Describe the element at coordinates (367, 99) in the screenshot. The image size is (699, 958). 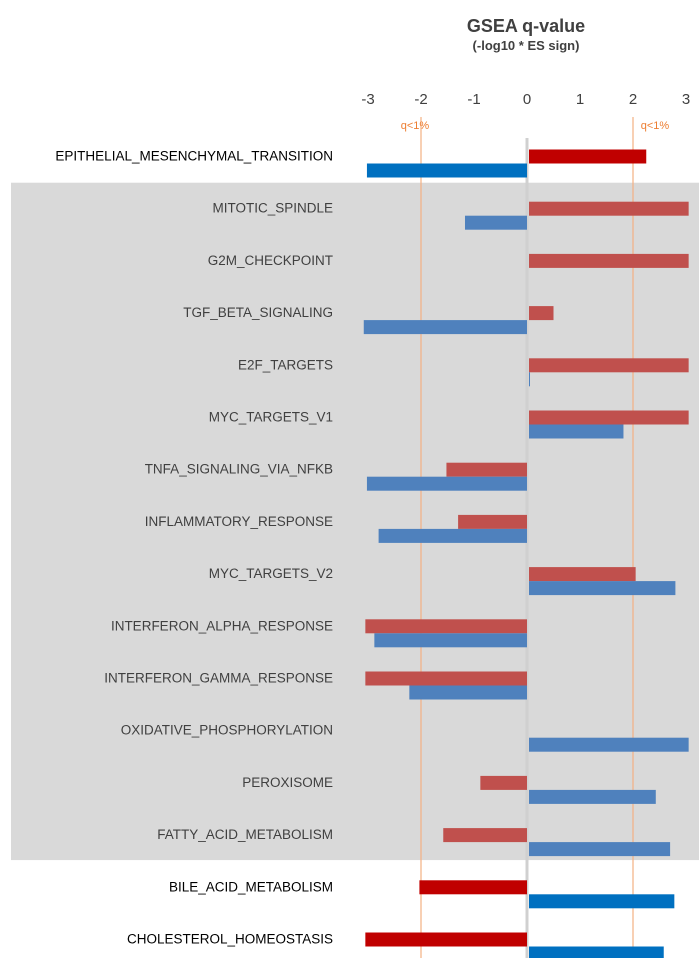
I see `x-tick-label: -3` at that location.